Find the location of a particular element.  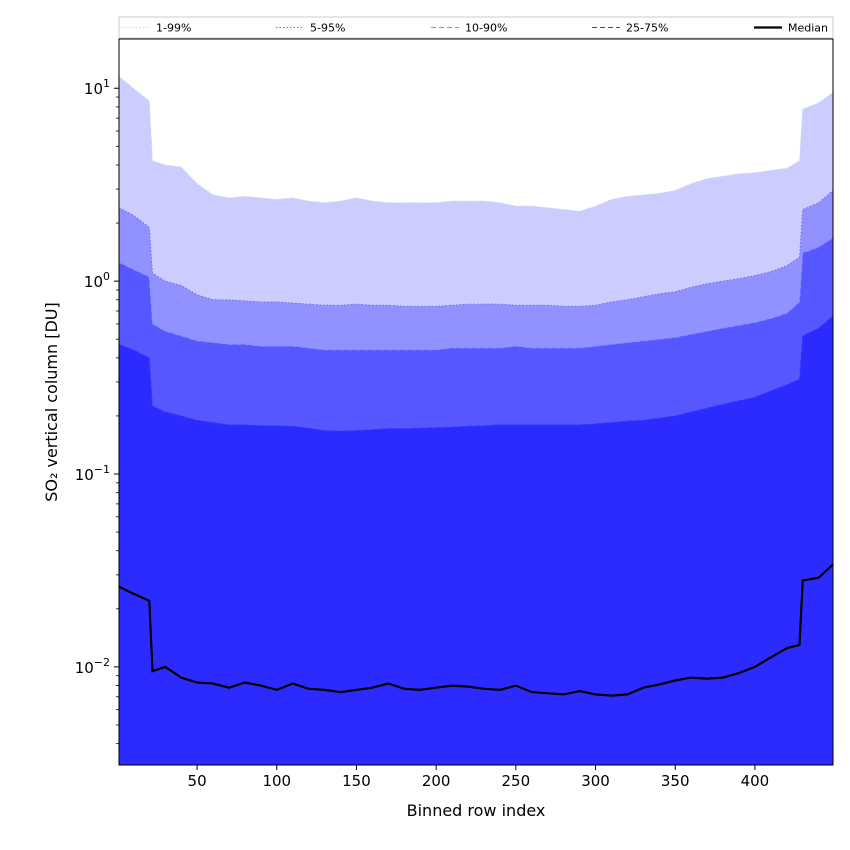

x-tick-label: 400 is located at coordinates (755, 781).